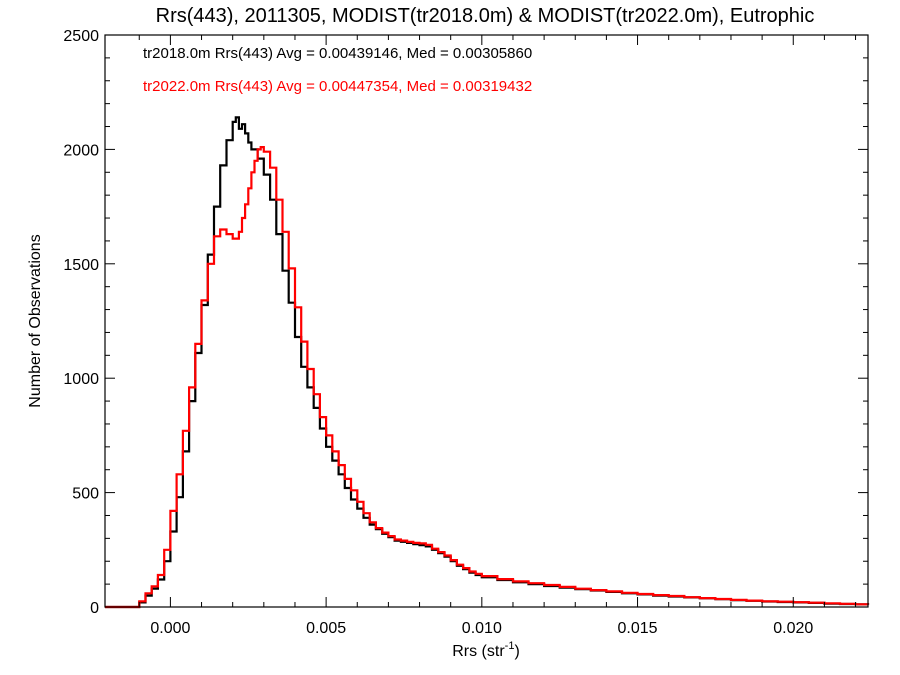 The height and width of the screenshot is (675, 900). What do you see at coordinates (81, 150) in the screenshot?
I see `y-tick-label: 2000` at bounding box center [81, 150].